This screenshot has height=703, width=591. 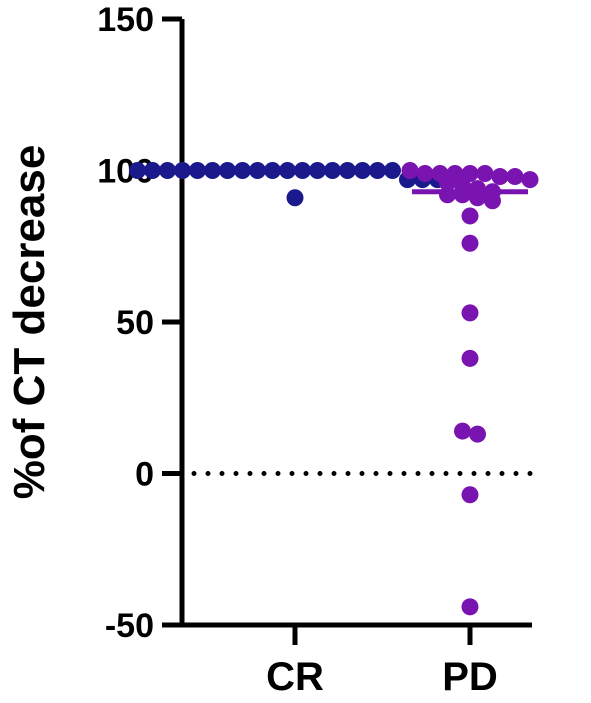 I want to click on x-axis: CR PD, so click(x=356, y=660).